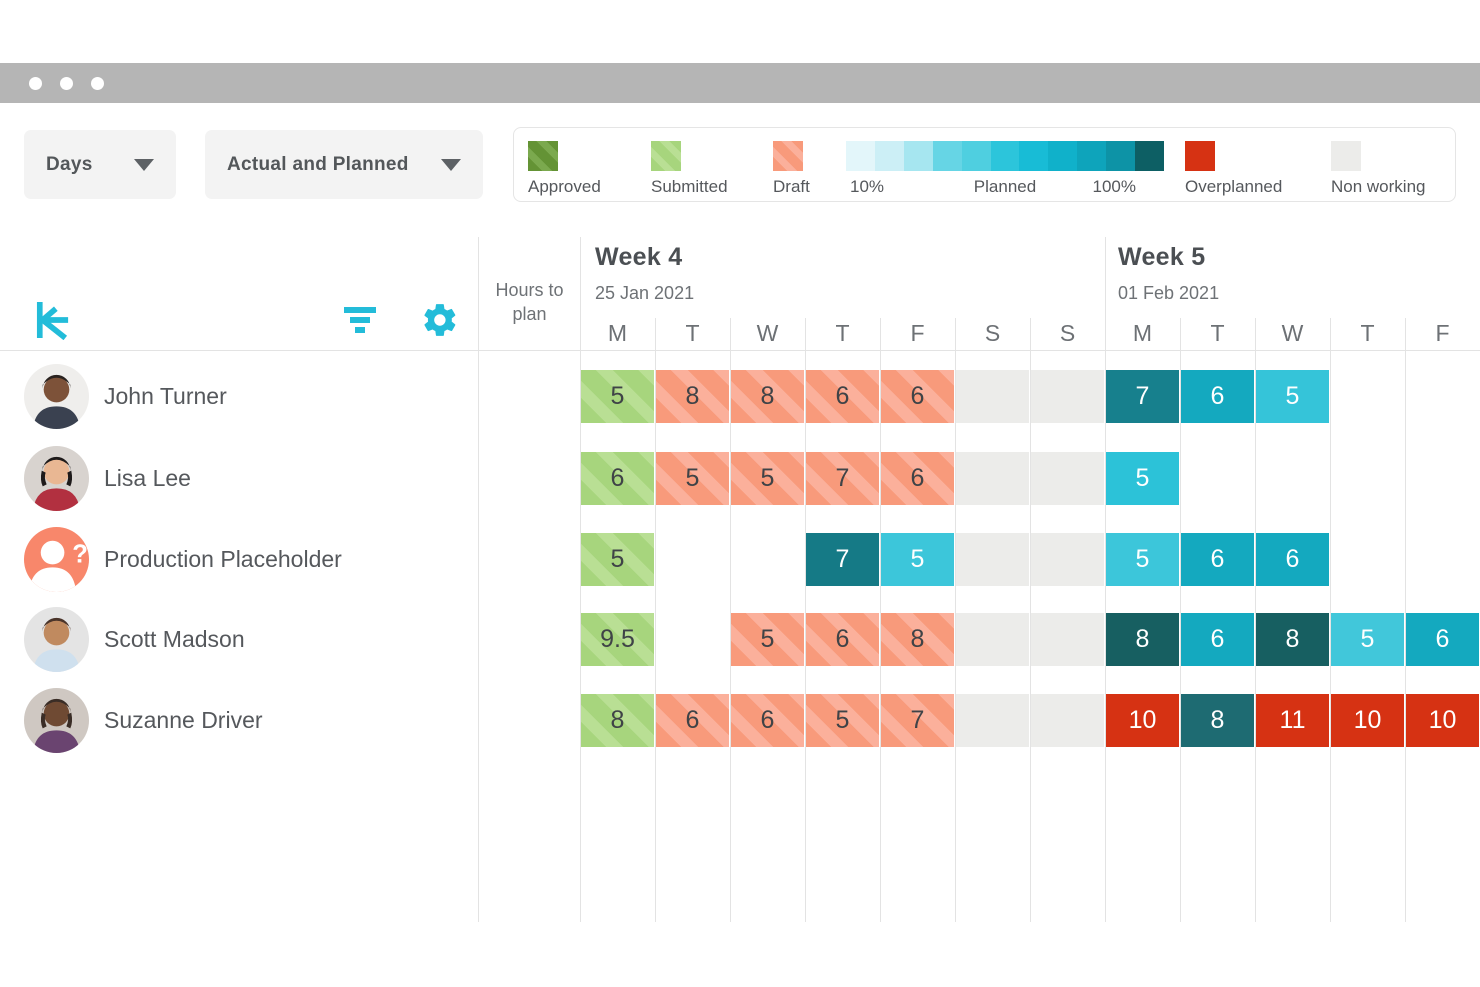  I want to click on week-4-title: Week 4, so click(639, 257).